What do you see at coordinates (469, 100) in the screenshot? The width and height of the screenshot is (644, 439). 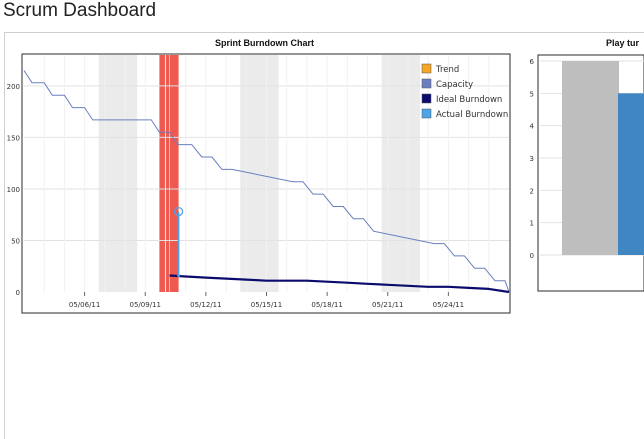 I see `legend-label: Ideal Burndown` at bounding box center [469, 100].